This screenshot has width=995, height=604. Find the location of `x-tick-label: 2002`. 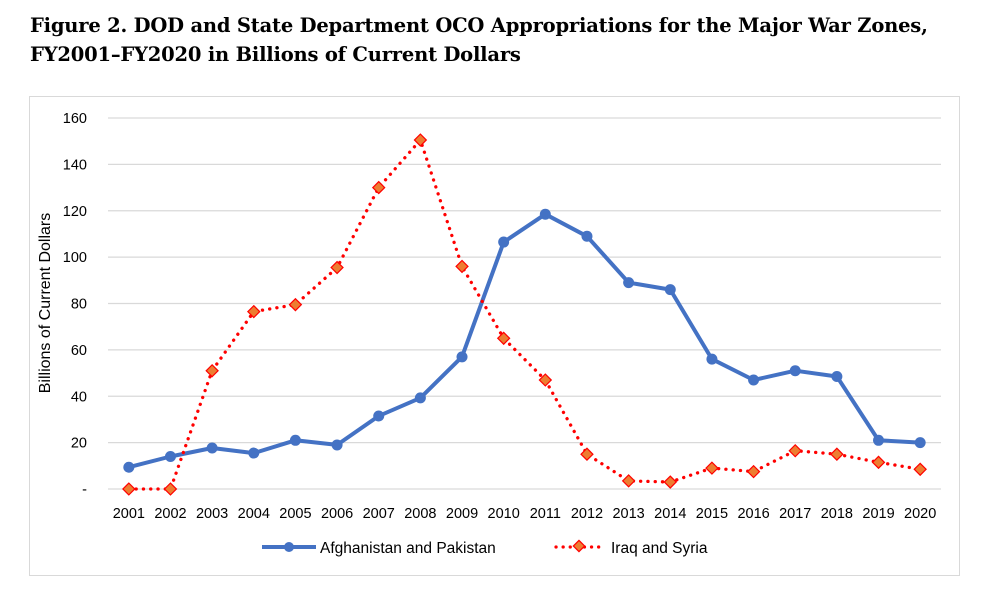

x-tick-label: 2002 is located at coordinates (170, 514).